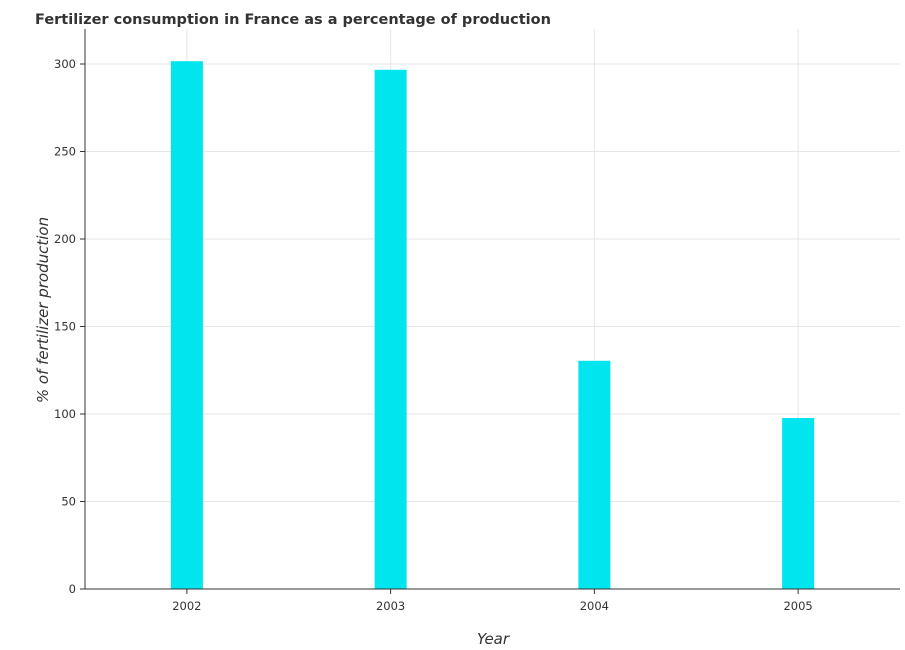 This screenshot has width=905, height=650. I want to click on y-tick-label: 150, so click(65, 327).